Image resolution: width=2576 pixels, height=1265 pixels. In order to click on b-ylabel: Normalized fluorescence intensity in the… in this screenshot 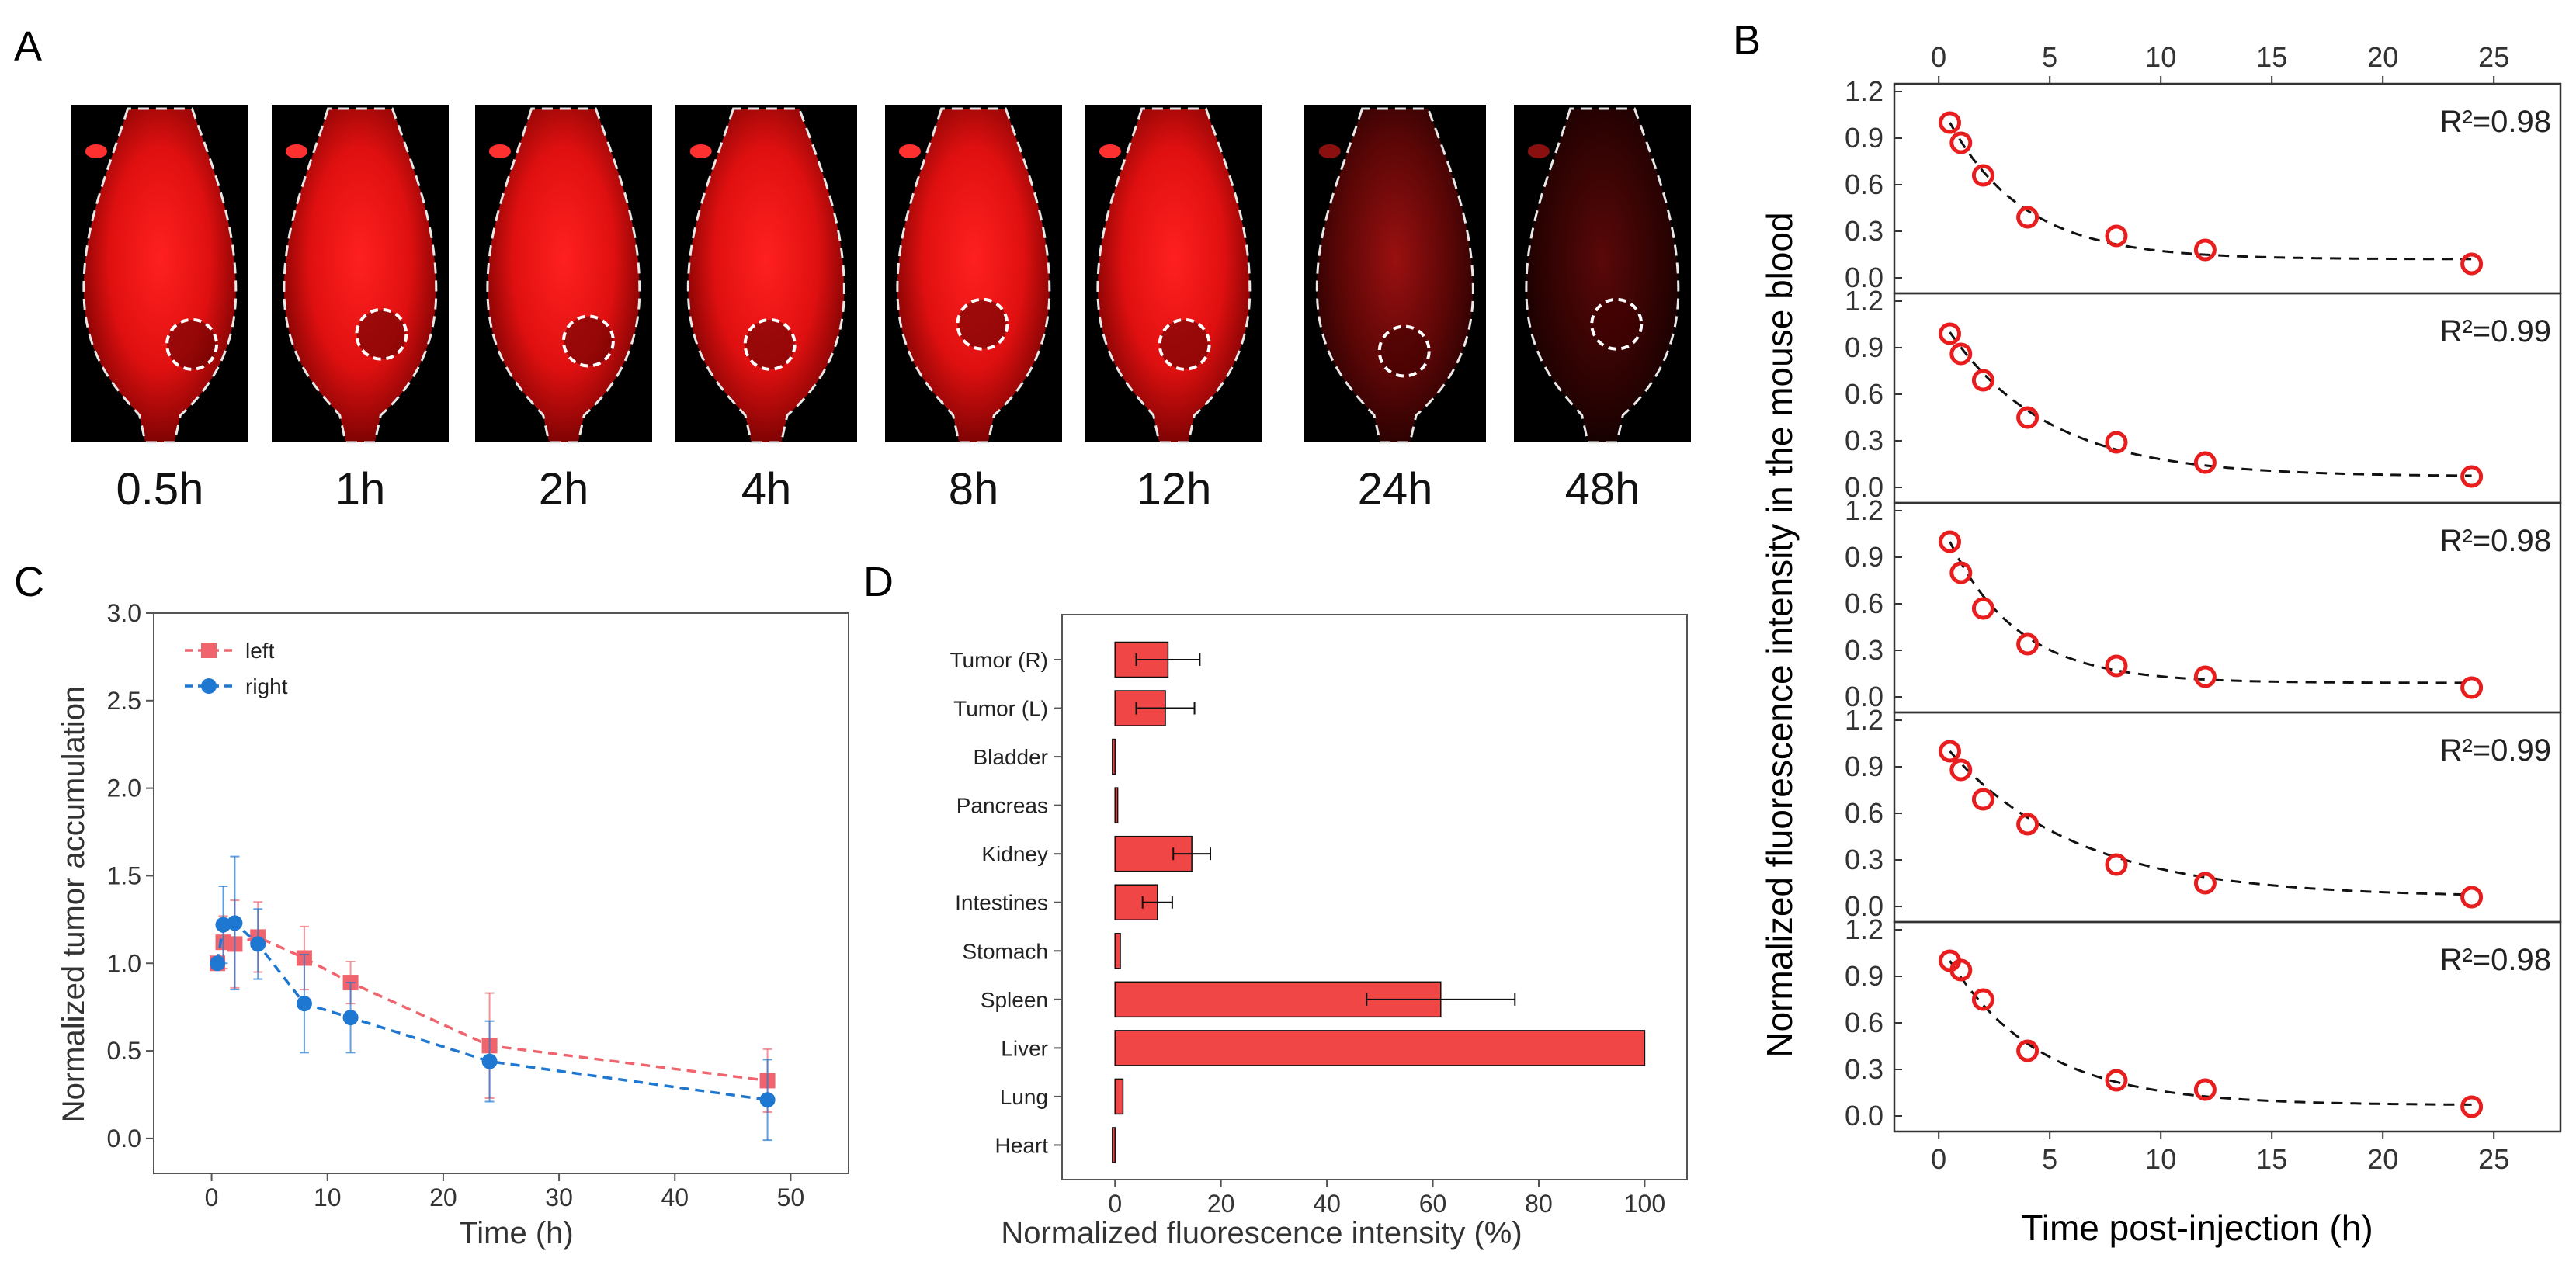, I will do `click(1779, 634)`.